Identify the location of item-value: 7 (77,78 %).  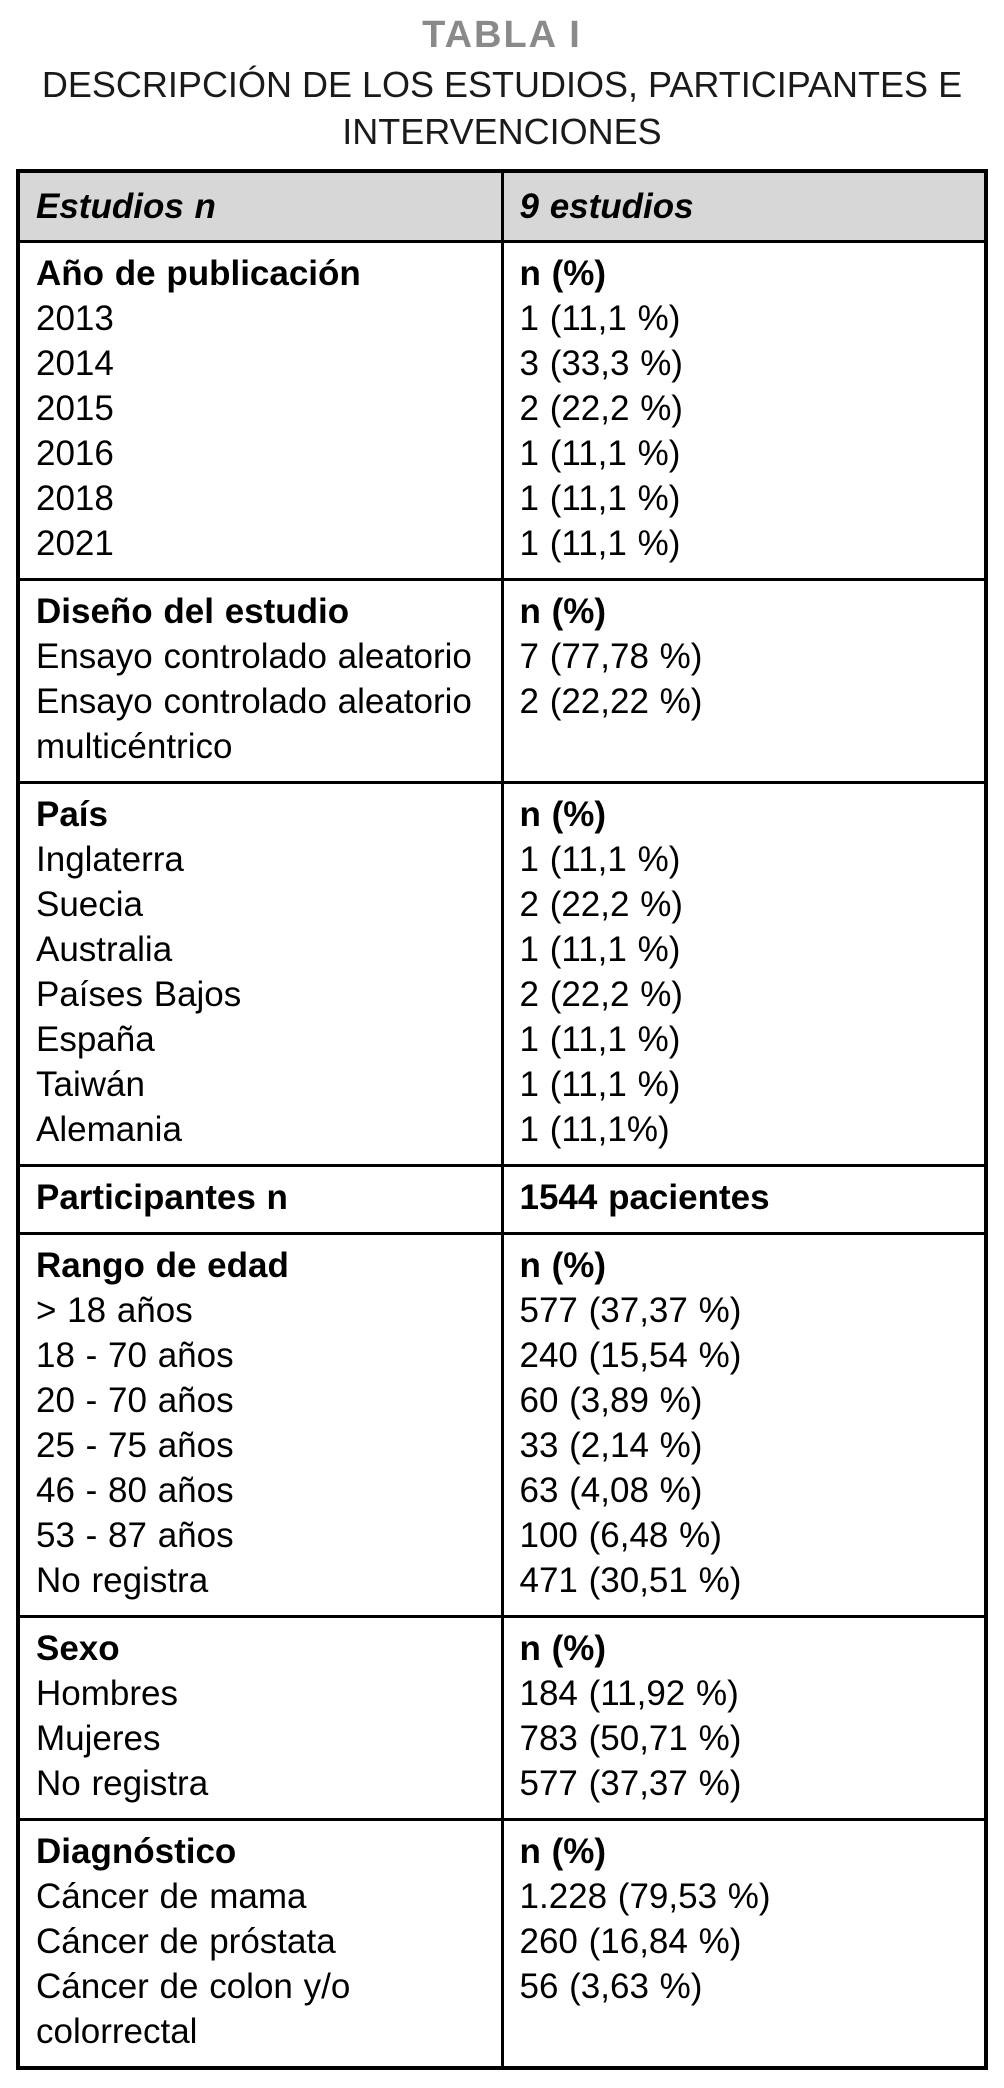
(611, 656).